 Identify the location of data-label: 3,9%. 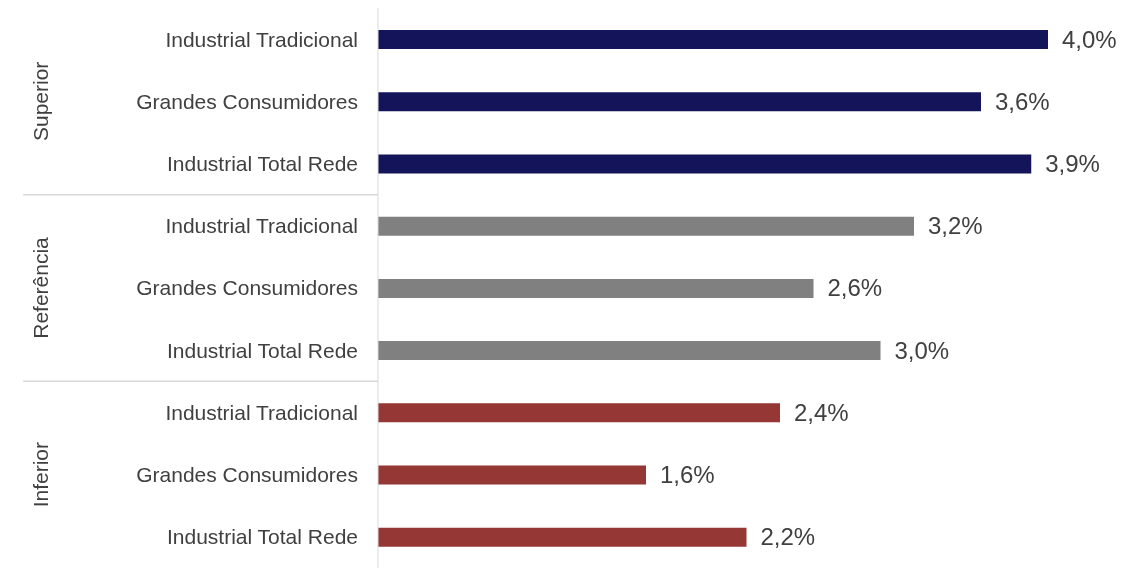
(1072, 163).